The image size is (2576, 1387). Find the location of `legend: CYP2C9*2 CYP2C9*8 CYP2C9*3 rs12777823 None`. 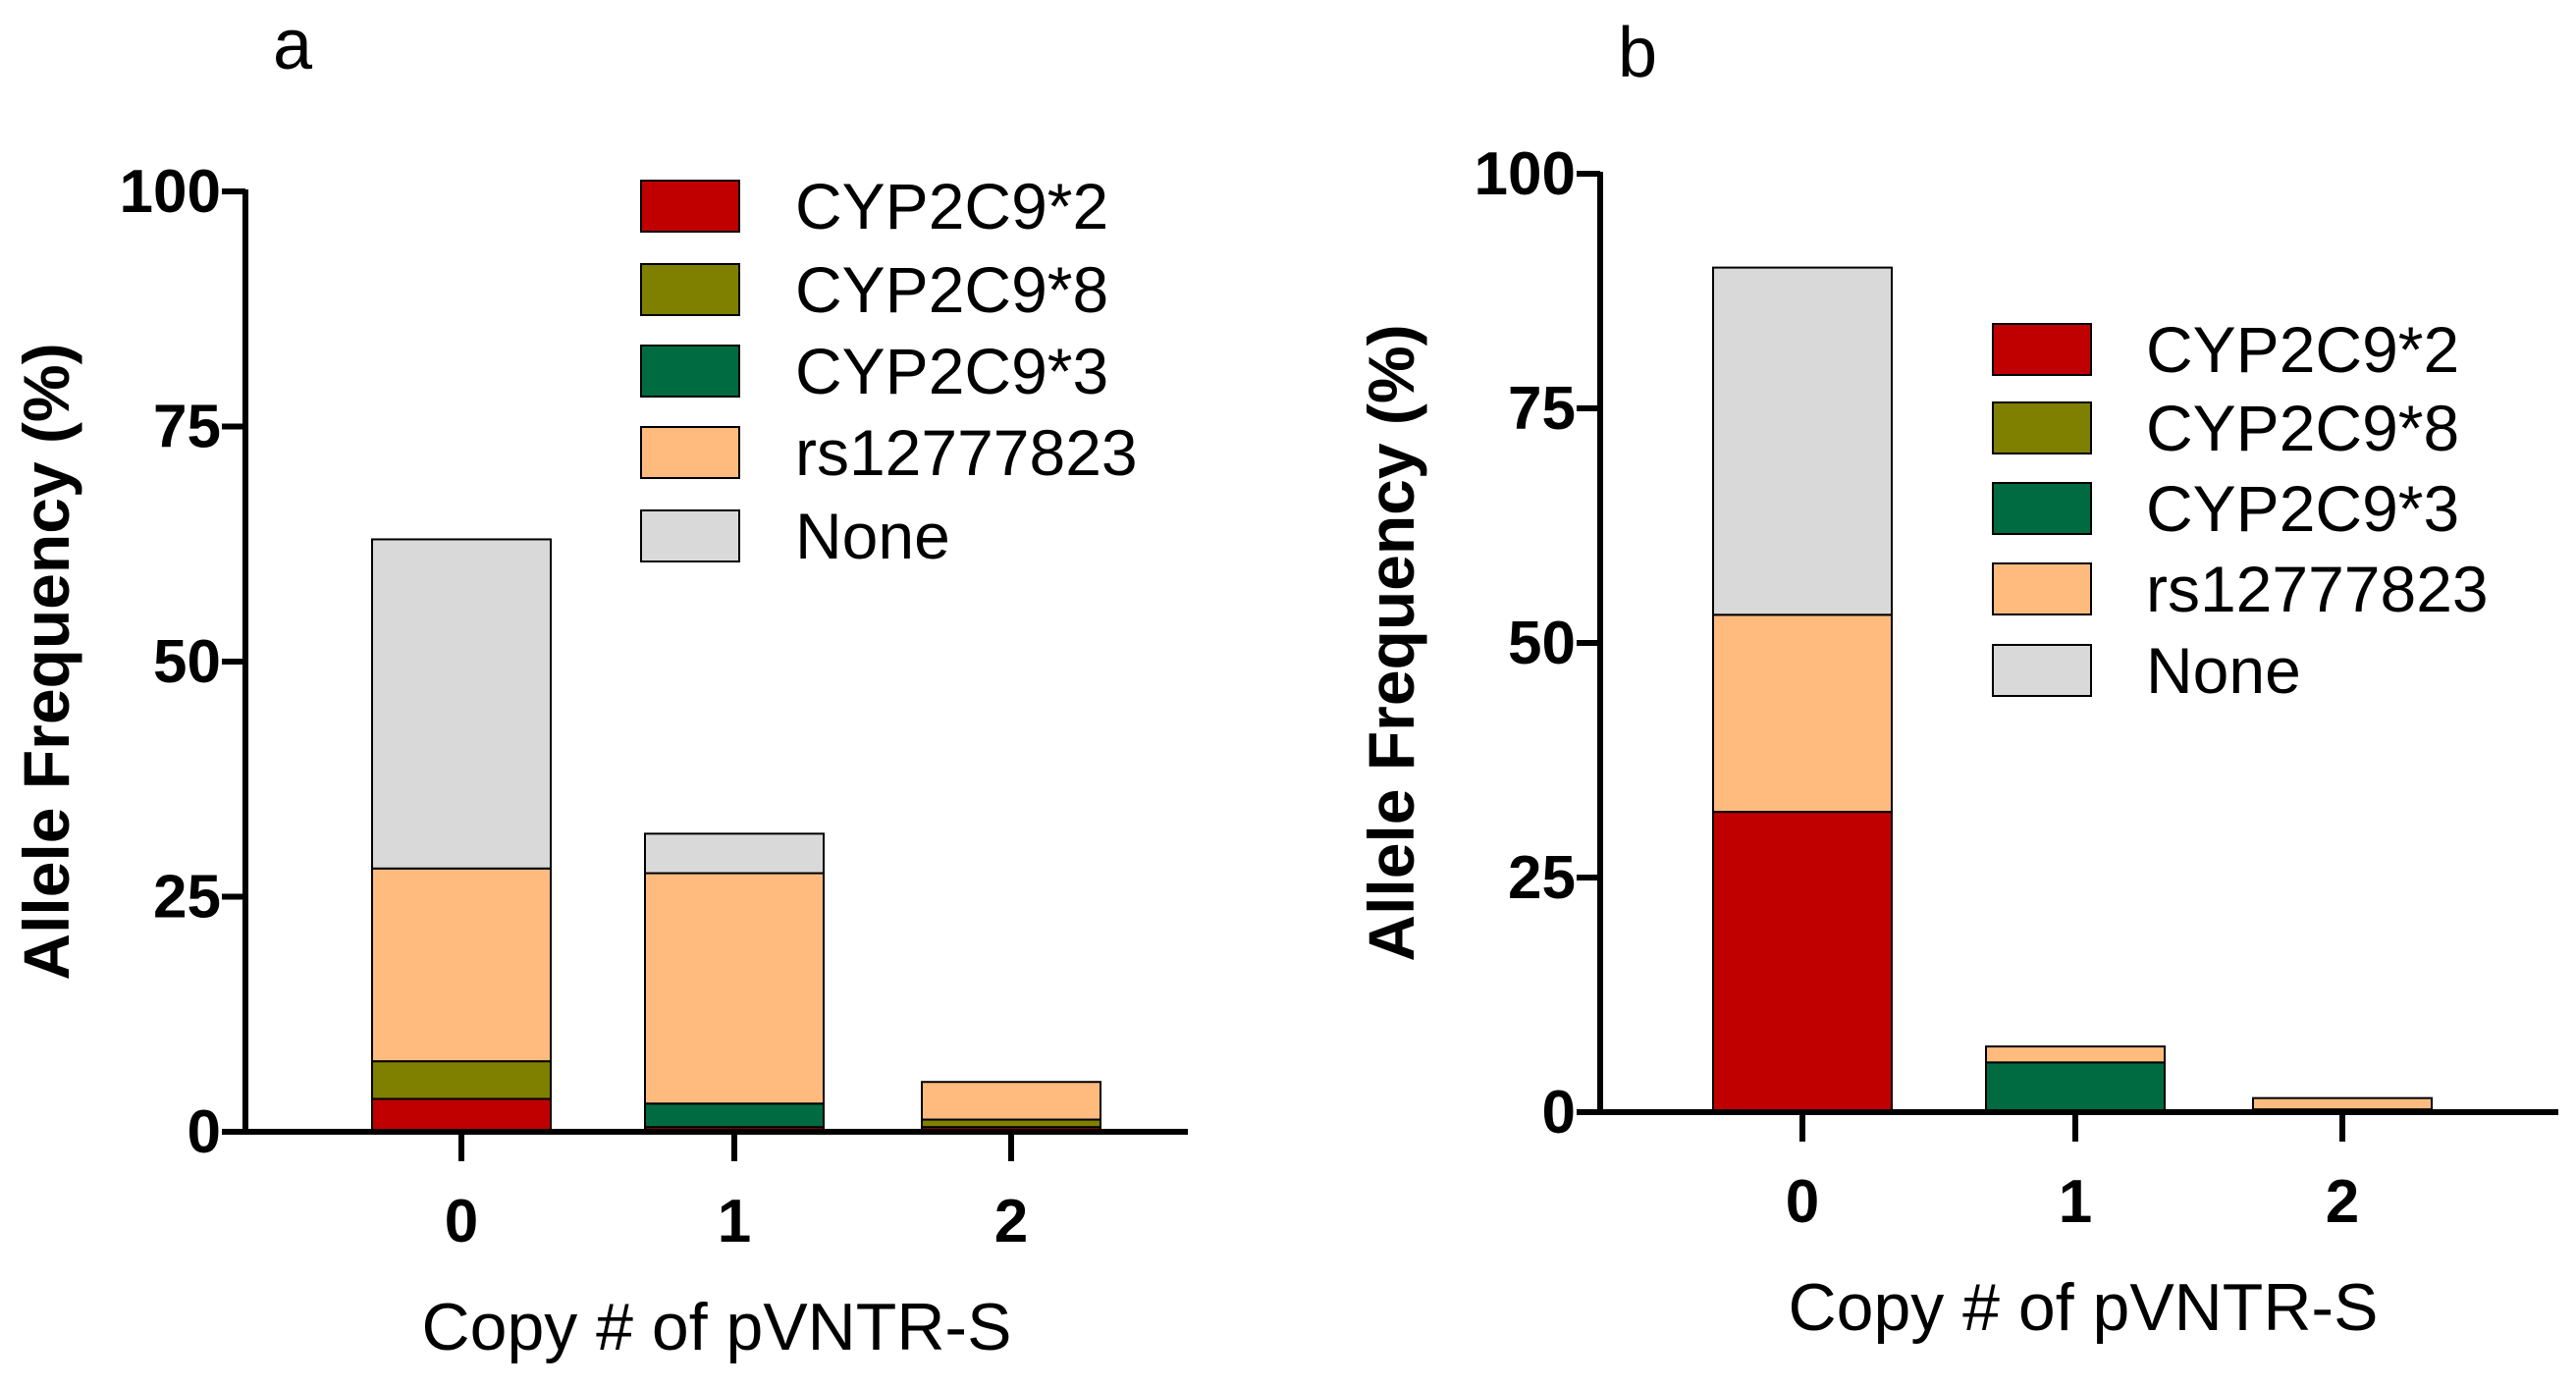

legend: CYP2C9*2 CYP2C9*8 CYP2C9*3 rs12777823 None is located at coordinates (889, 371).